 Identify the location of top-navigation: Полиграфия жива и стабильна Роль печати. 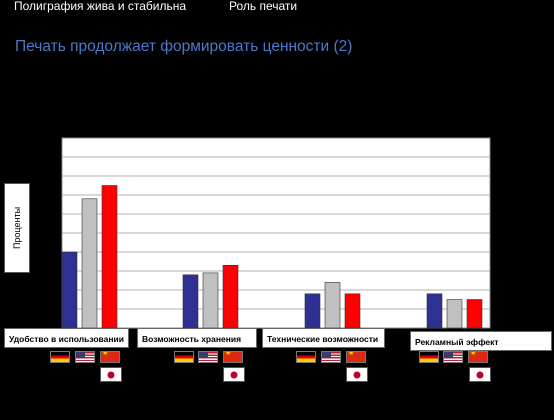
(277, 8).